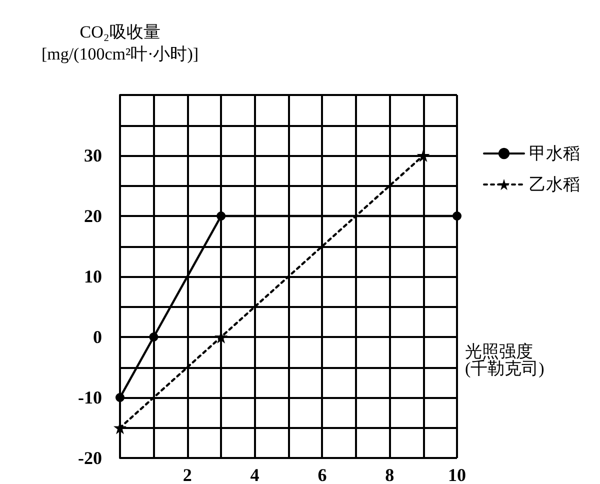 The height and width of the screenshot is (484, 600). Describe the element at coordinates (255, 474) in the screenshot. I see `x-tick-label: 4` at that location.